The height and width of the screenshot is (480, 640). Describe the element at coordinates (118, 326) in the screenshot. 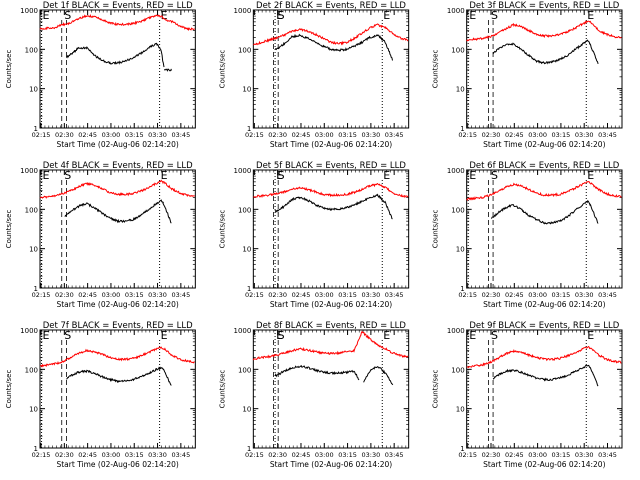

I see `chart-title: Det 7f BLACK = Events, RED = LLD` at that location.